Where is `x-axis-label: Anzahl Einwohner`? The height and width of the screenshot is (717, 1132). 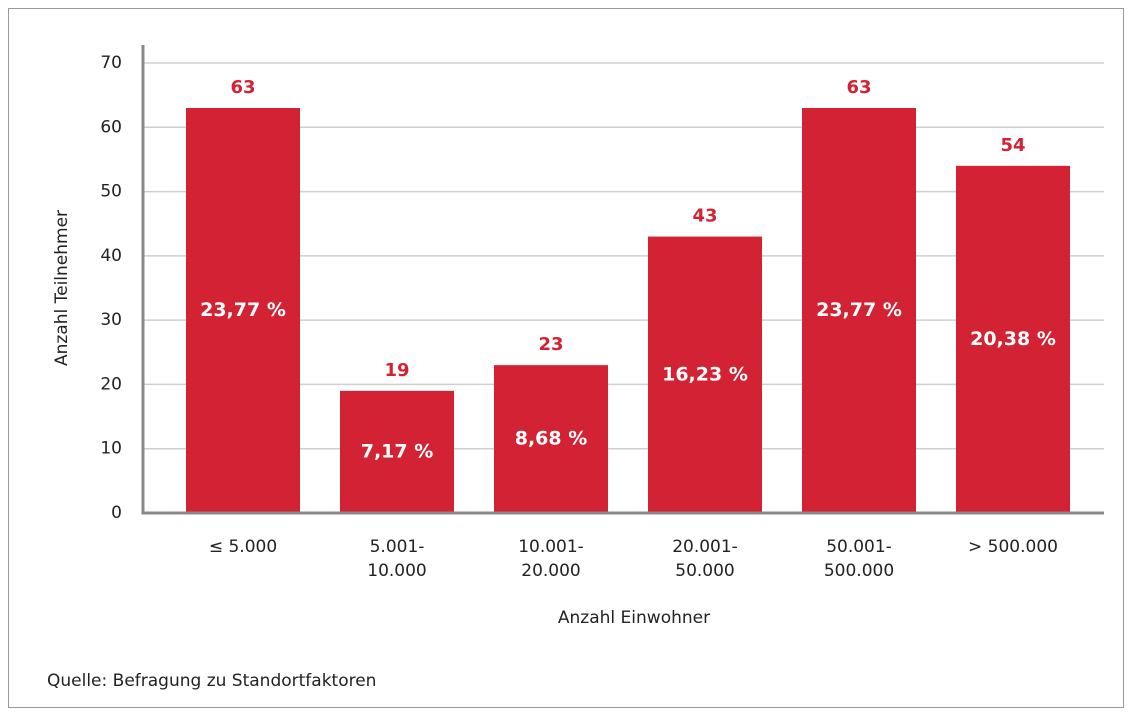
x-axis-label: Anzahl Einwohner is located at coordinates (634, 618).